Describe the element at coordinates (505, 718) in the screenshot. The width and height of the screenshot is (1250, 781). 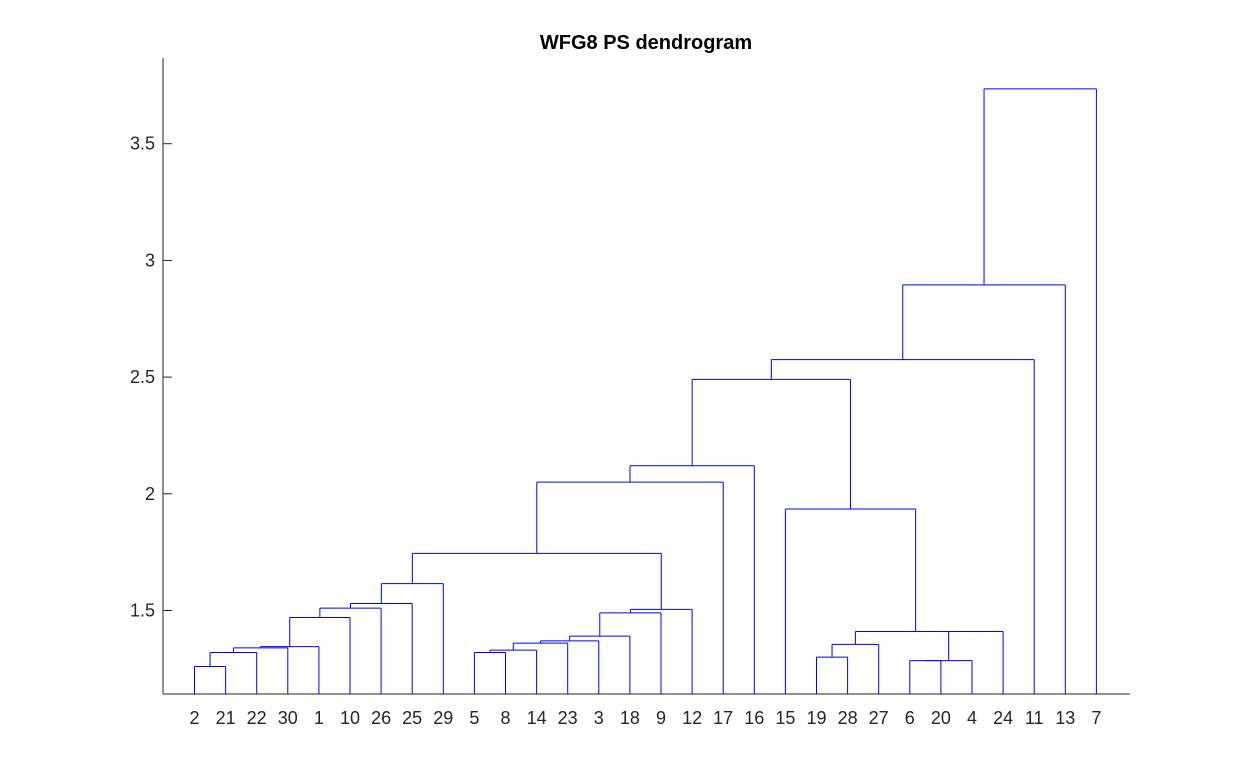
I see `x-tick-label: 8` at that location.